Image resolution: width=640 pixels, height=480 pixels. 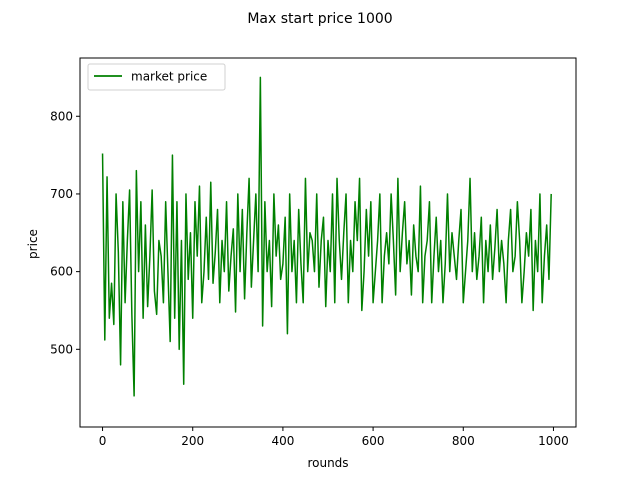 What do you see at coordinates (61, 349) in the screenshot?
I see `y-tick-label: 500` at bounding box center [61, 349].